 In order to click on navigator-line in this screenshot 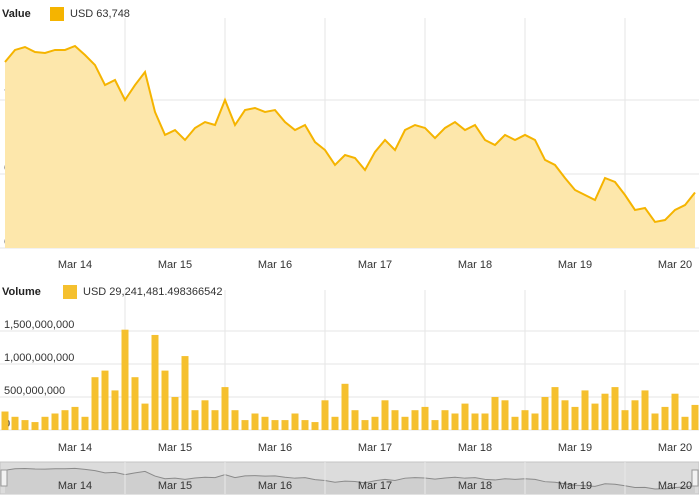, I will do `click(350, 478)`.